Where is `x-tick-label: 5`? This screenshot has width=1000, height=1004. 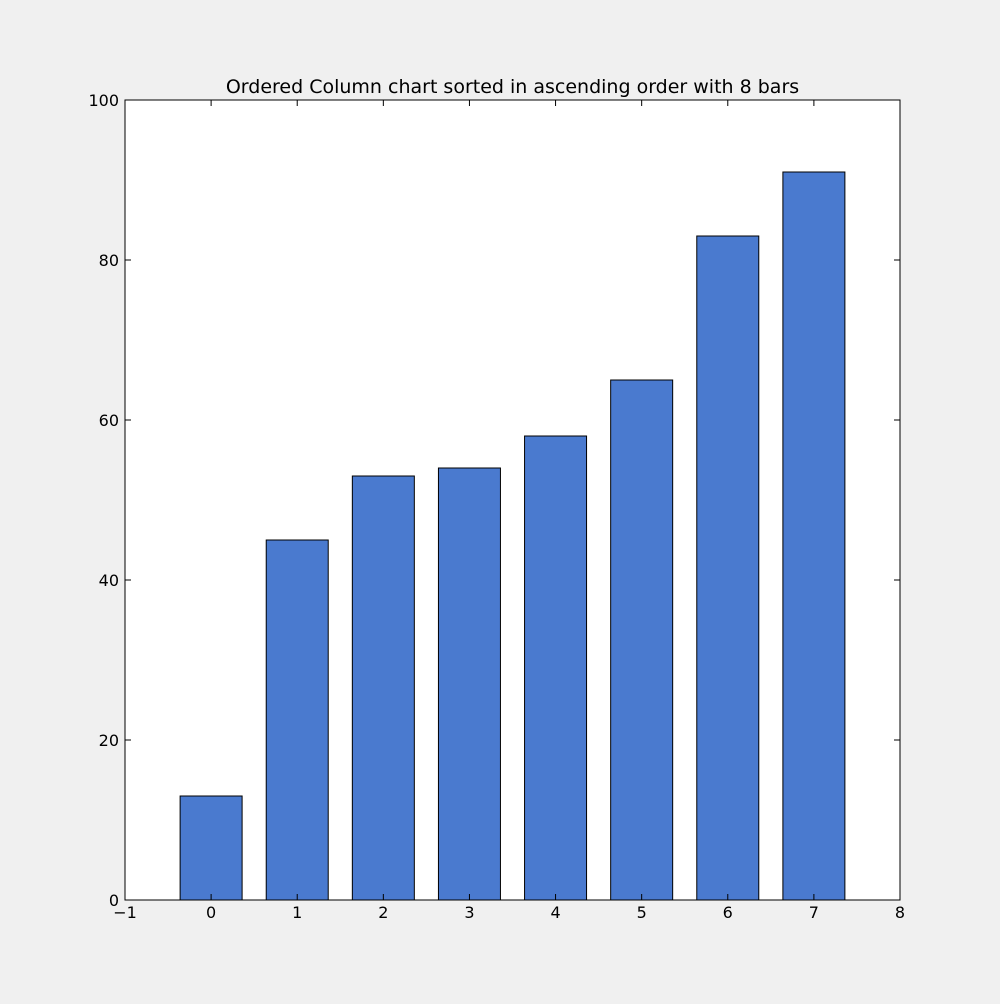 x-tick-label: 5 is located at coordinates (642, 912).